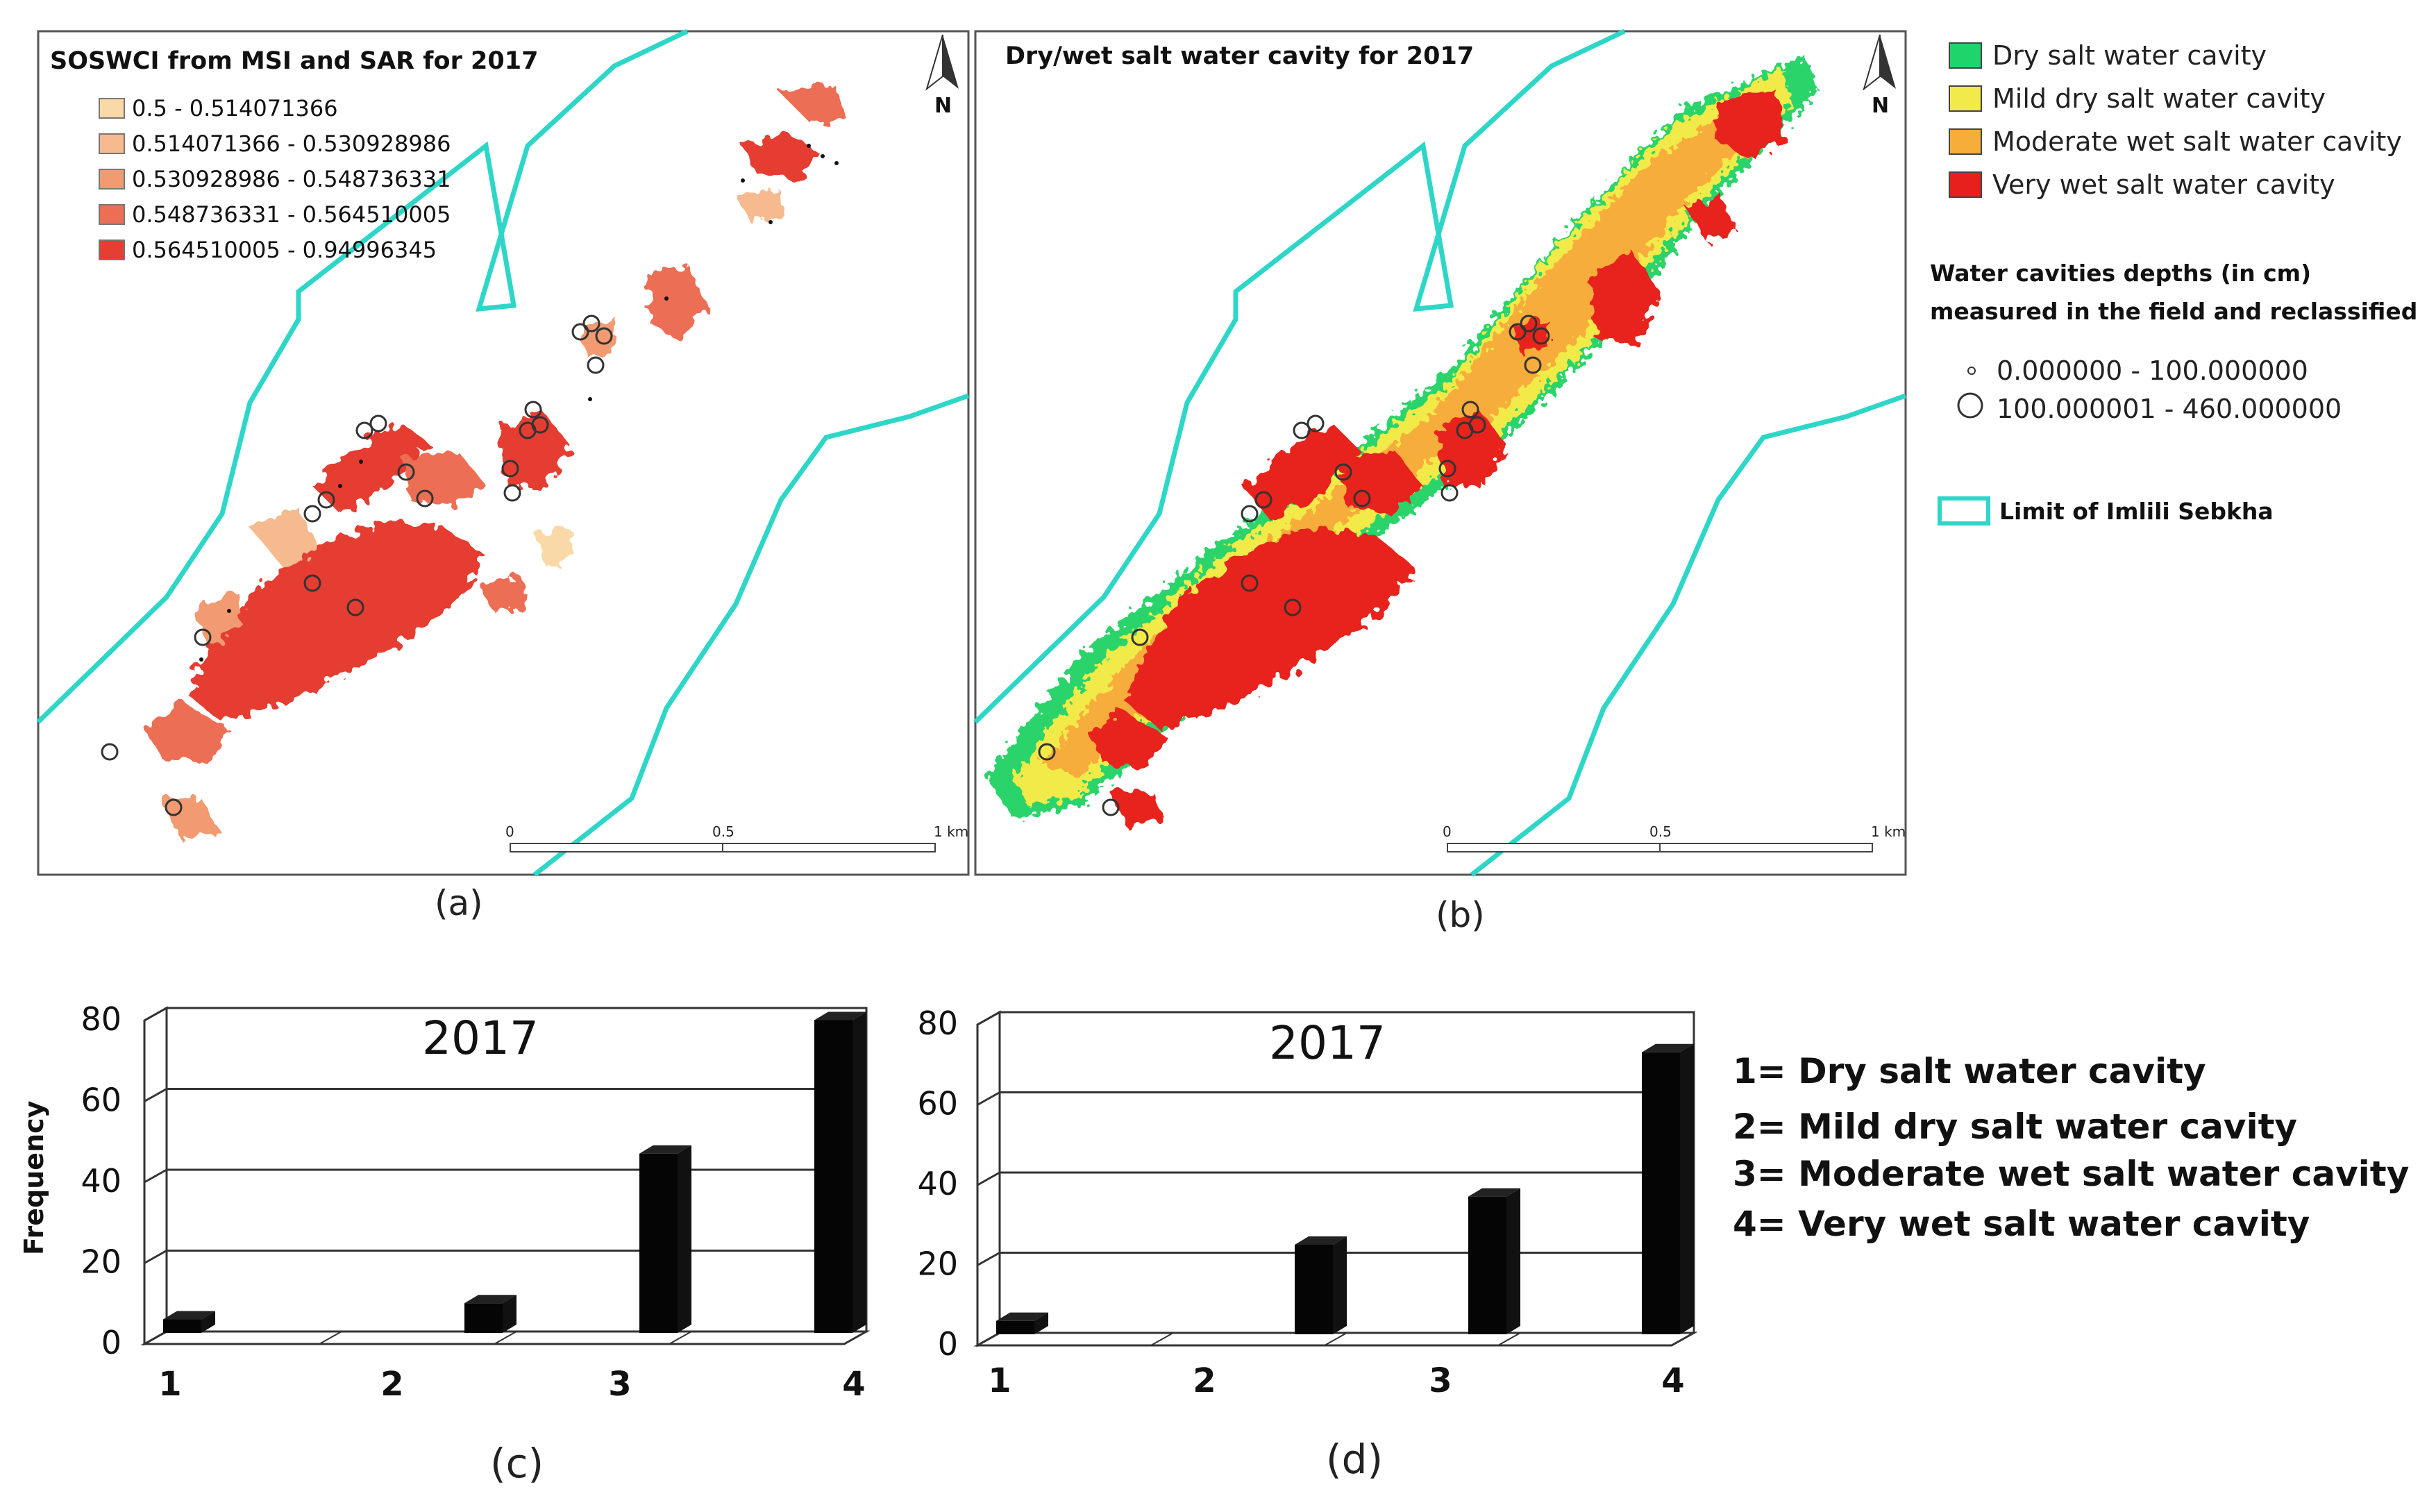 The height and width of the screenshot is (1512, 2436). What do you see at coordinates (291, 179) in the screenshot?
I see `legend-a-label-3: 0.530928986 - 0.548736331` at bounding box center [291, 179].